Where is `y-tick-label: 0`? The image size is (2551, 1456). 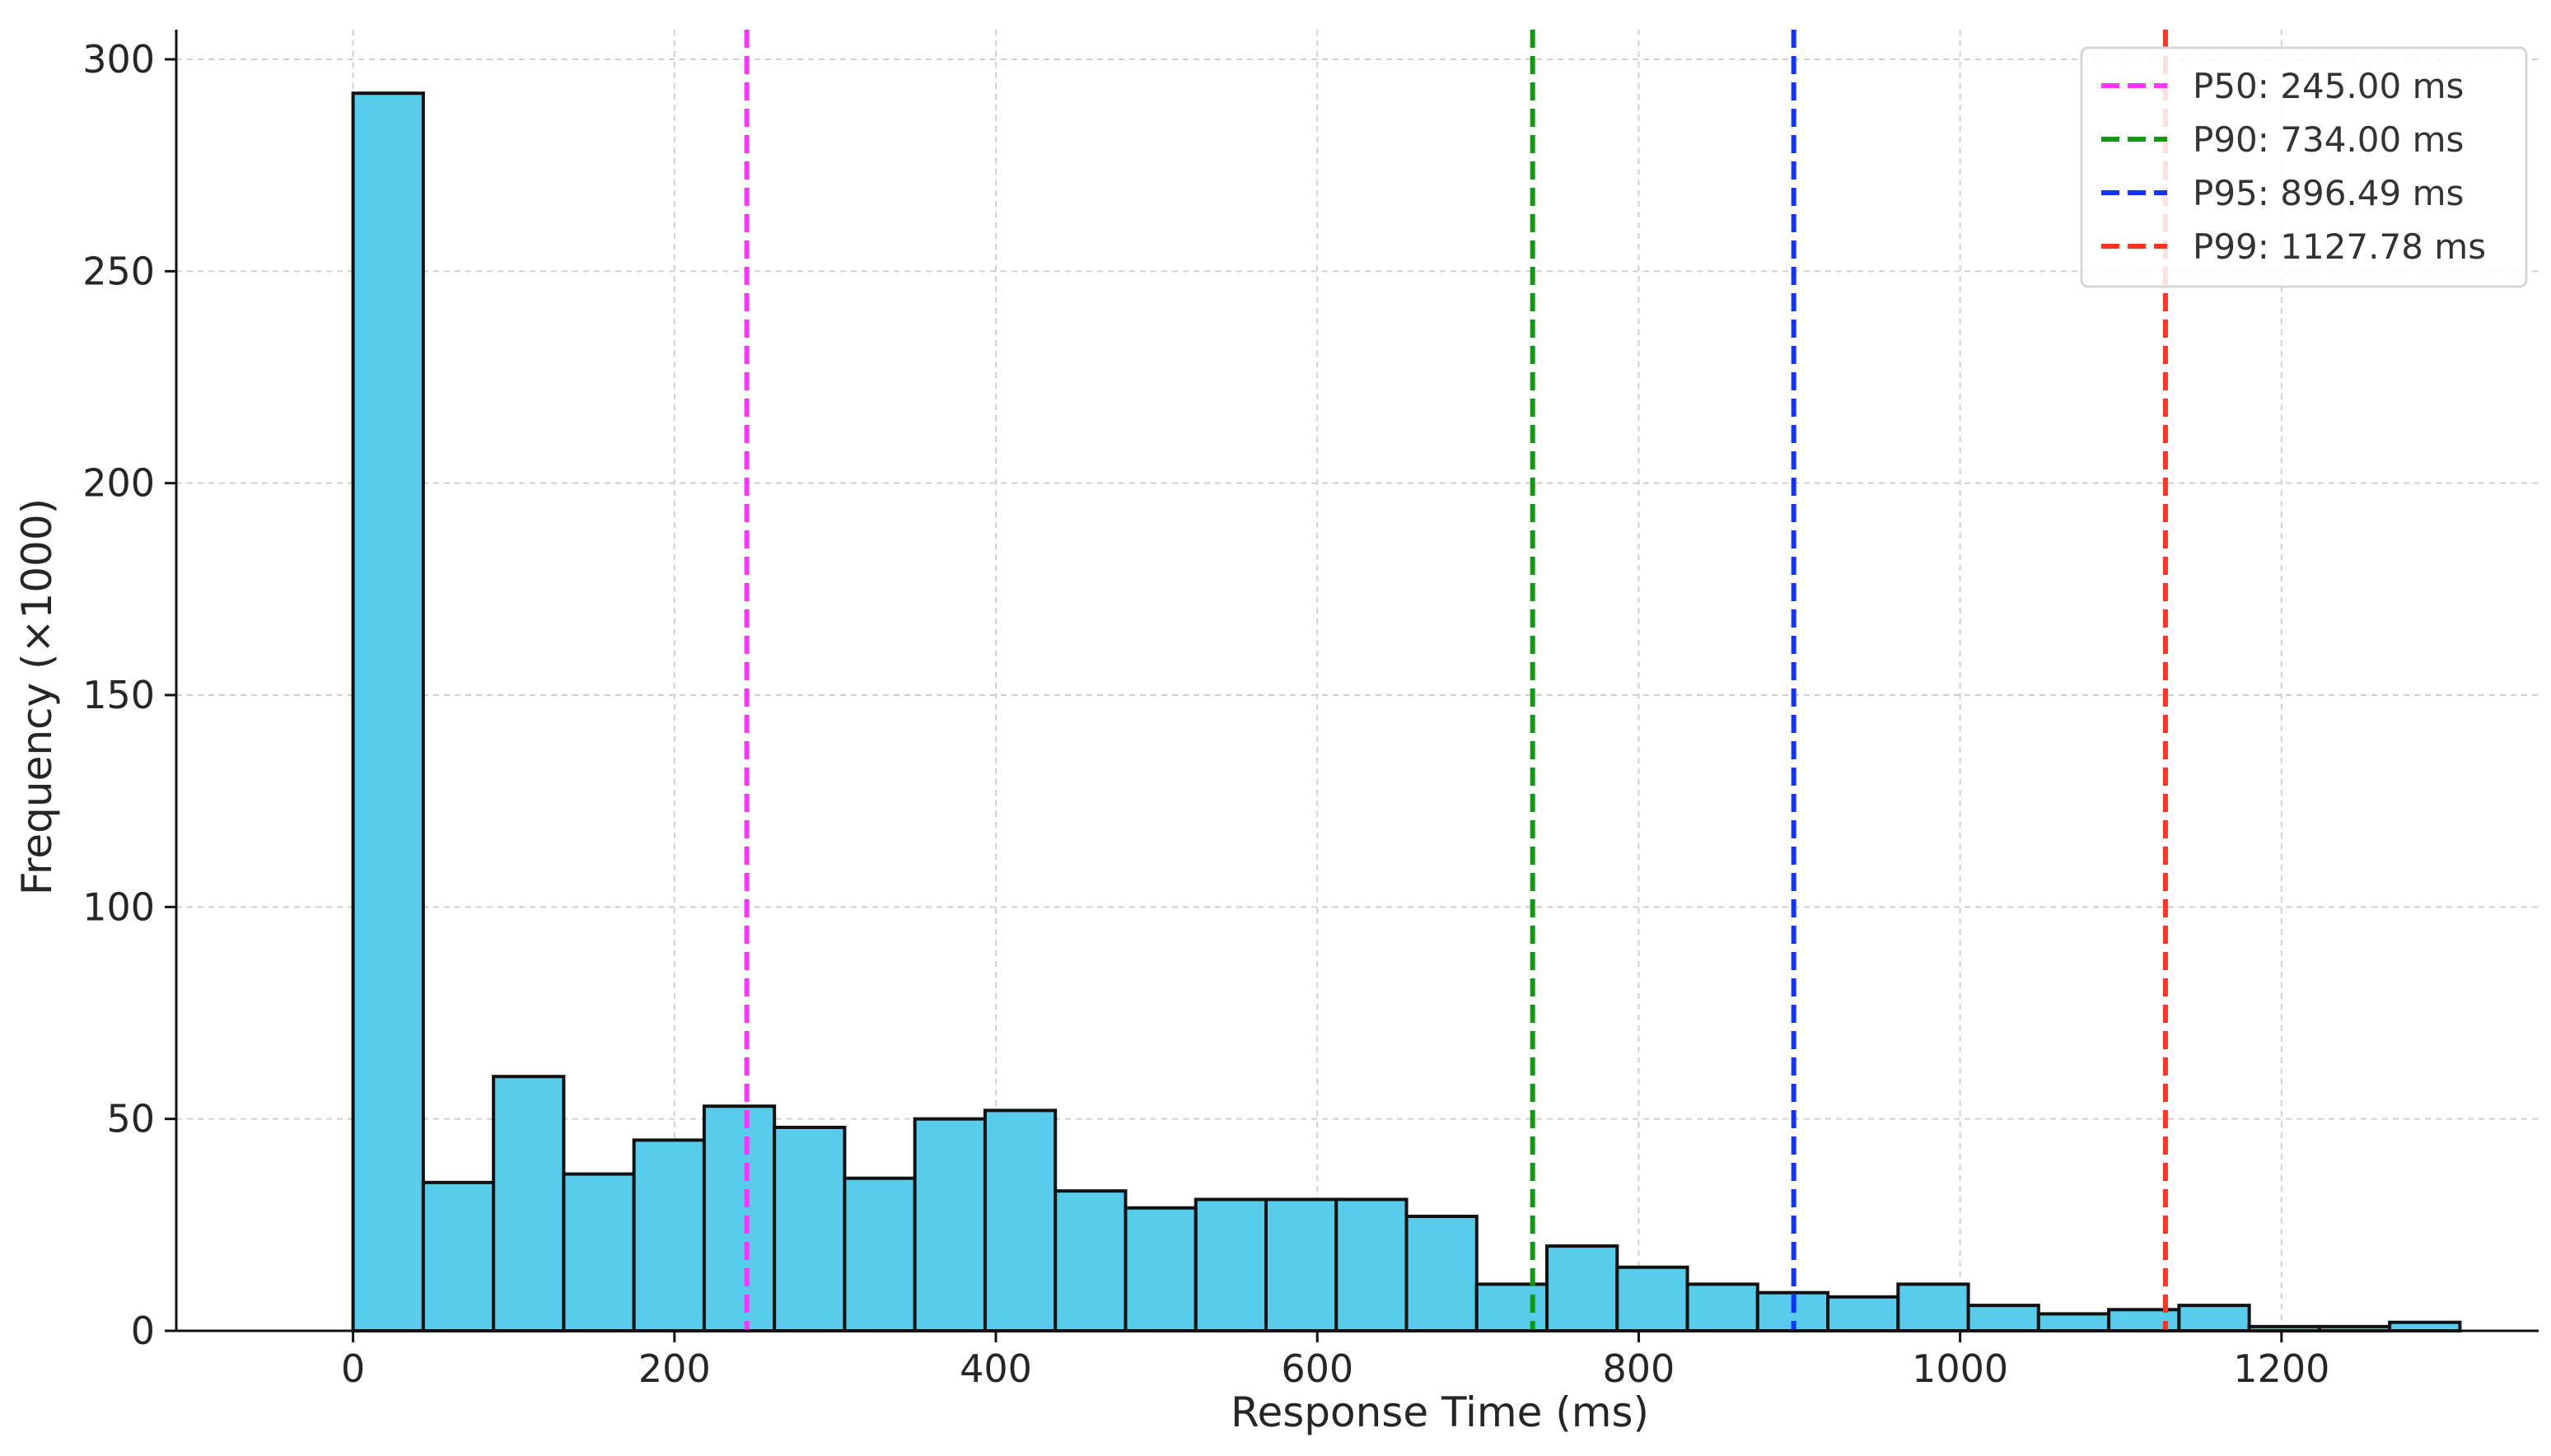 y-tick-label: 0 is located at coordinates (143, 1331).